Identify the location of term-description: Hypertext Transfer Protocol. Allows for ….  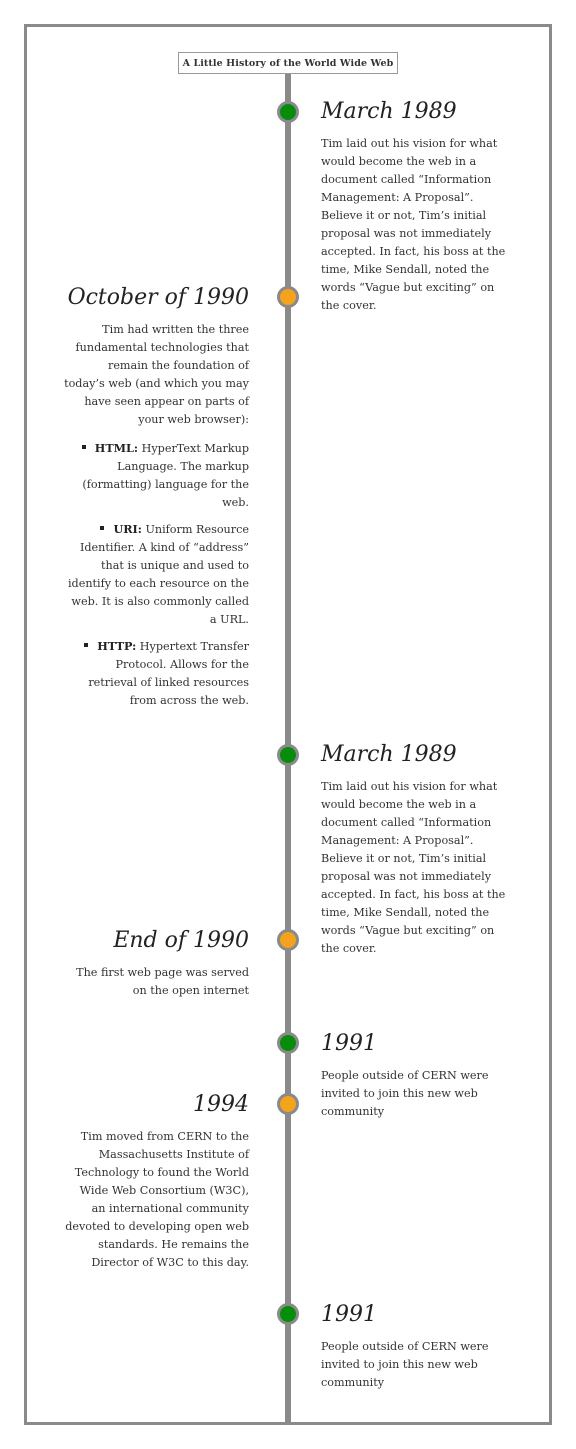
(168, 673).